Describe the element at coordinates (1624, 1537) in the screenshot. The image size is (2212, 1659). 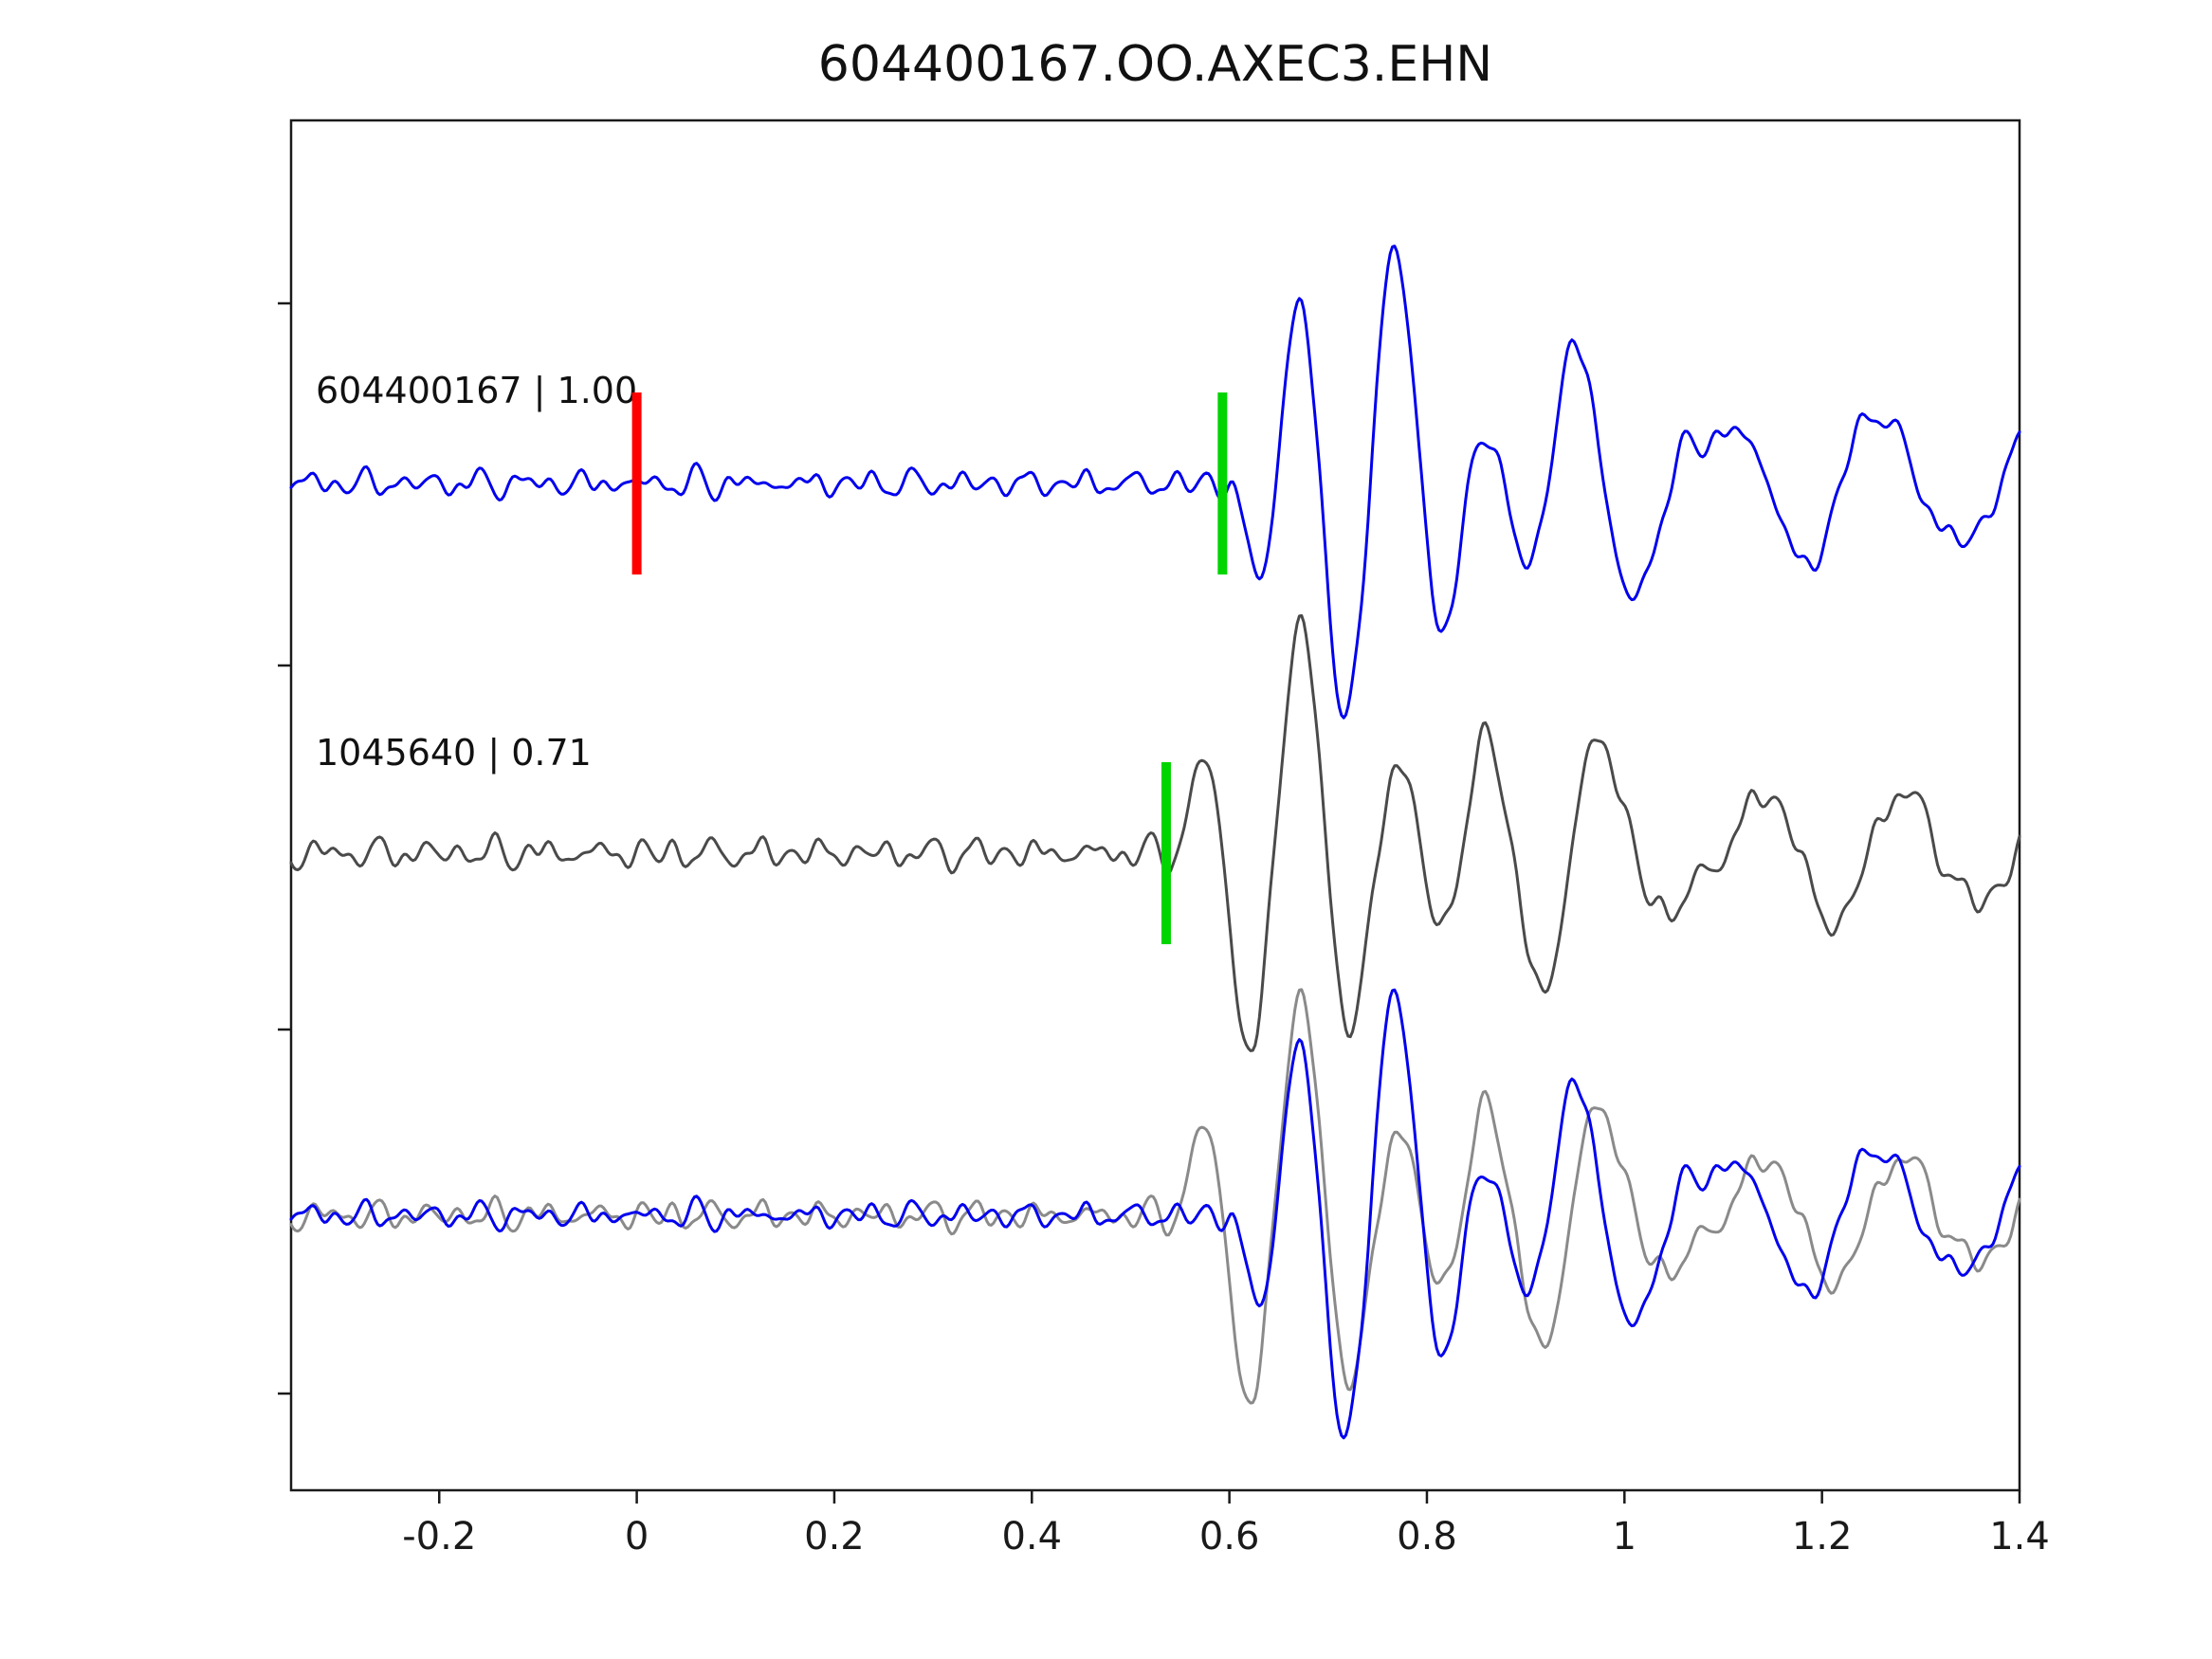
I see `x-tick-label: 1` at that location.